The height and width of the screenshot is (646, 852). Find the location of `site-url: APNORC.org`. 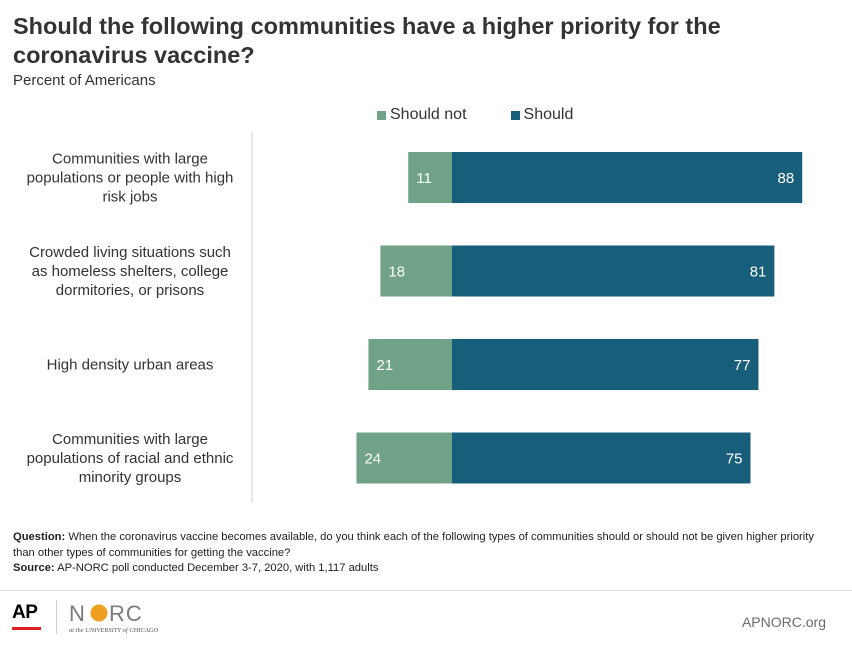

site-url: APNORC.org is located at coordinates (783, 622).